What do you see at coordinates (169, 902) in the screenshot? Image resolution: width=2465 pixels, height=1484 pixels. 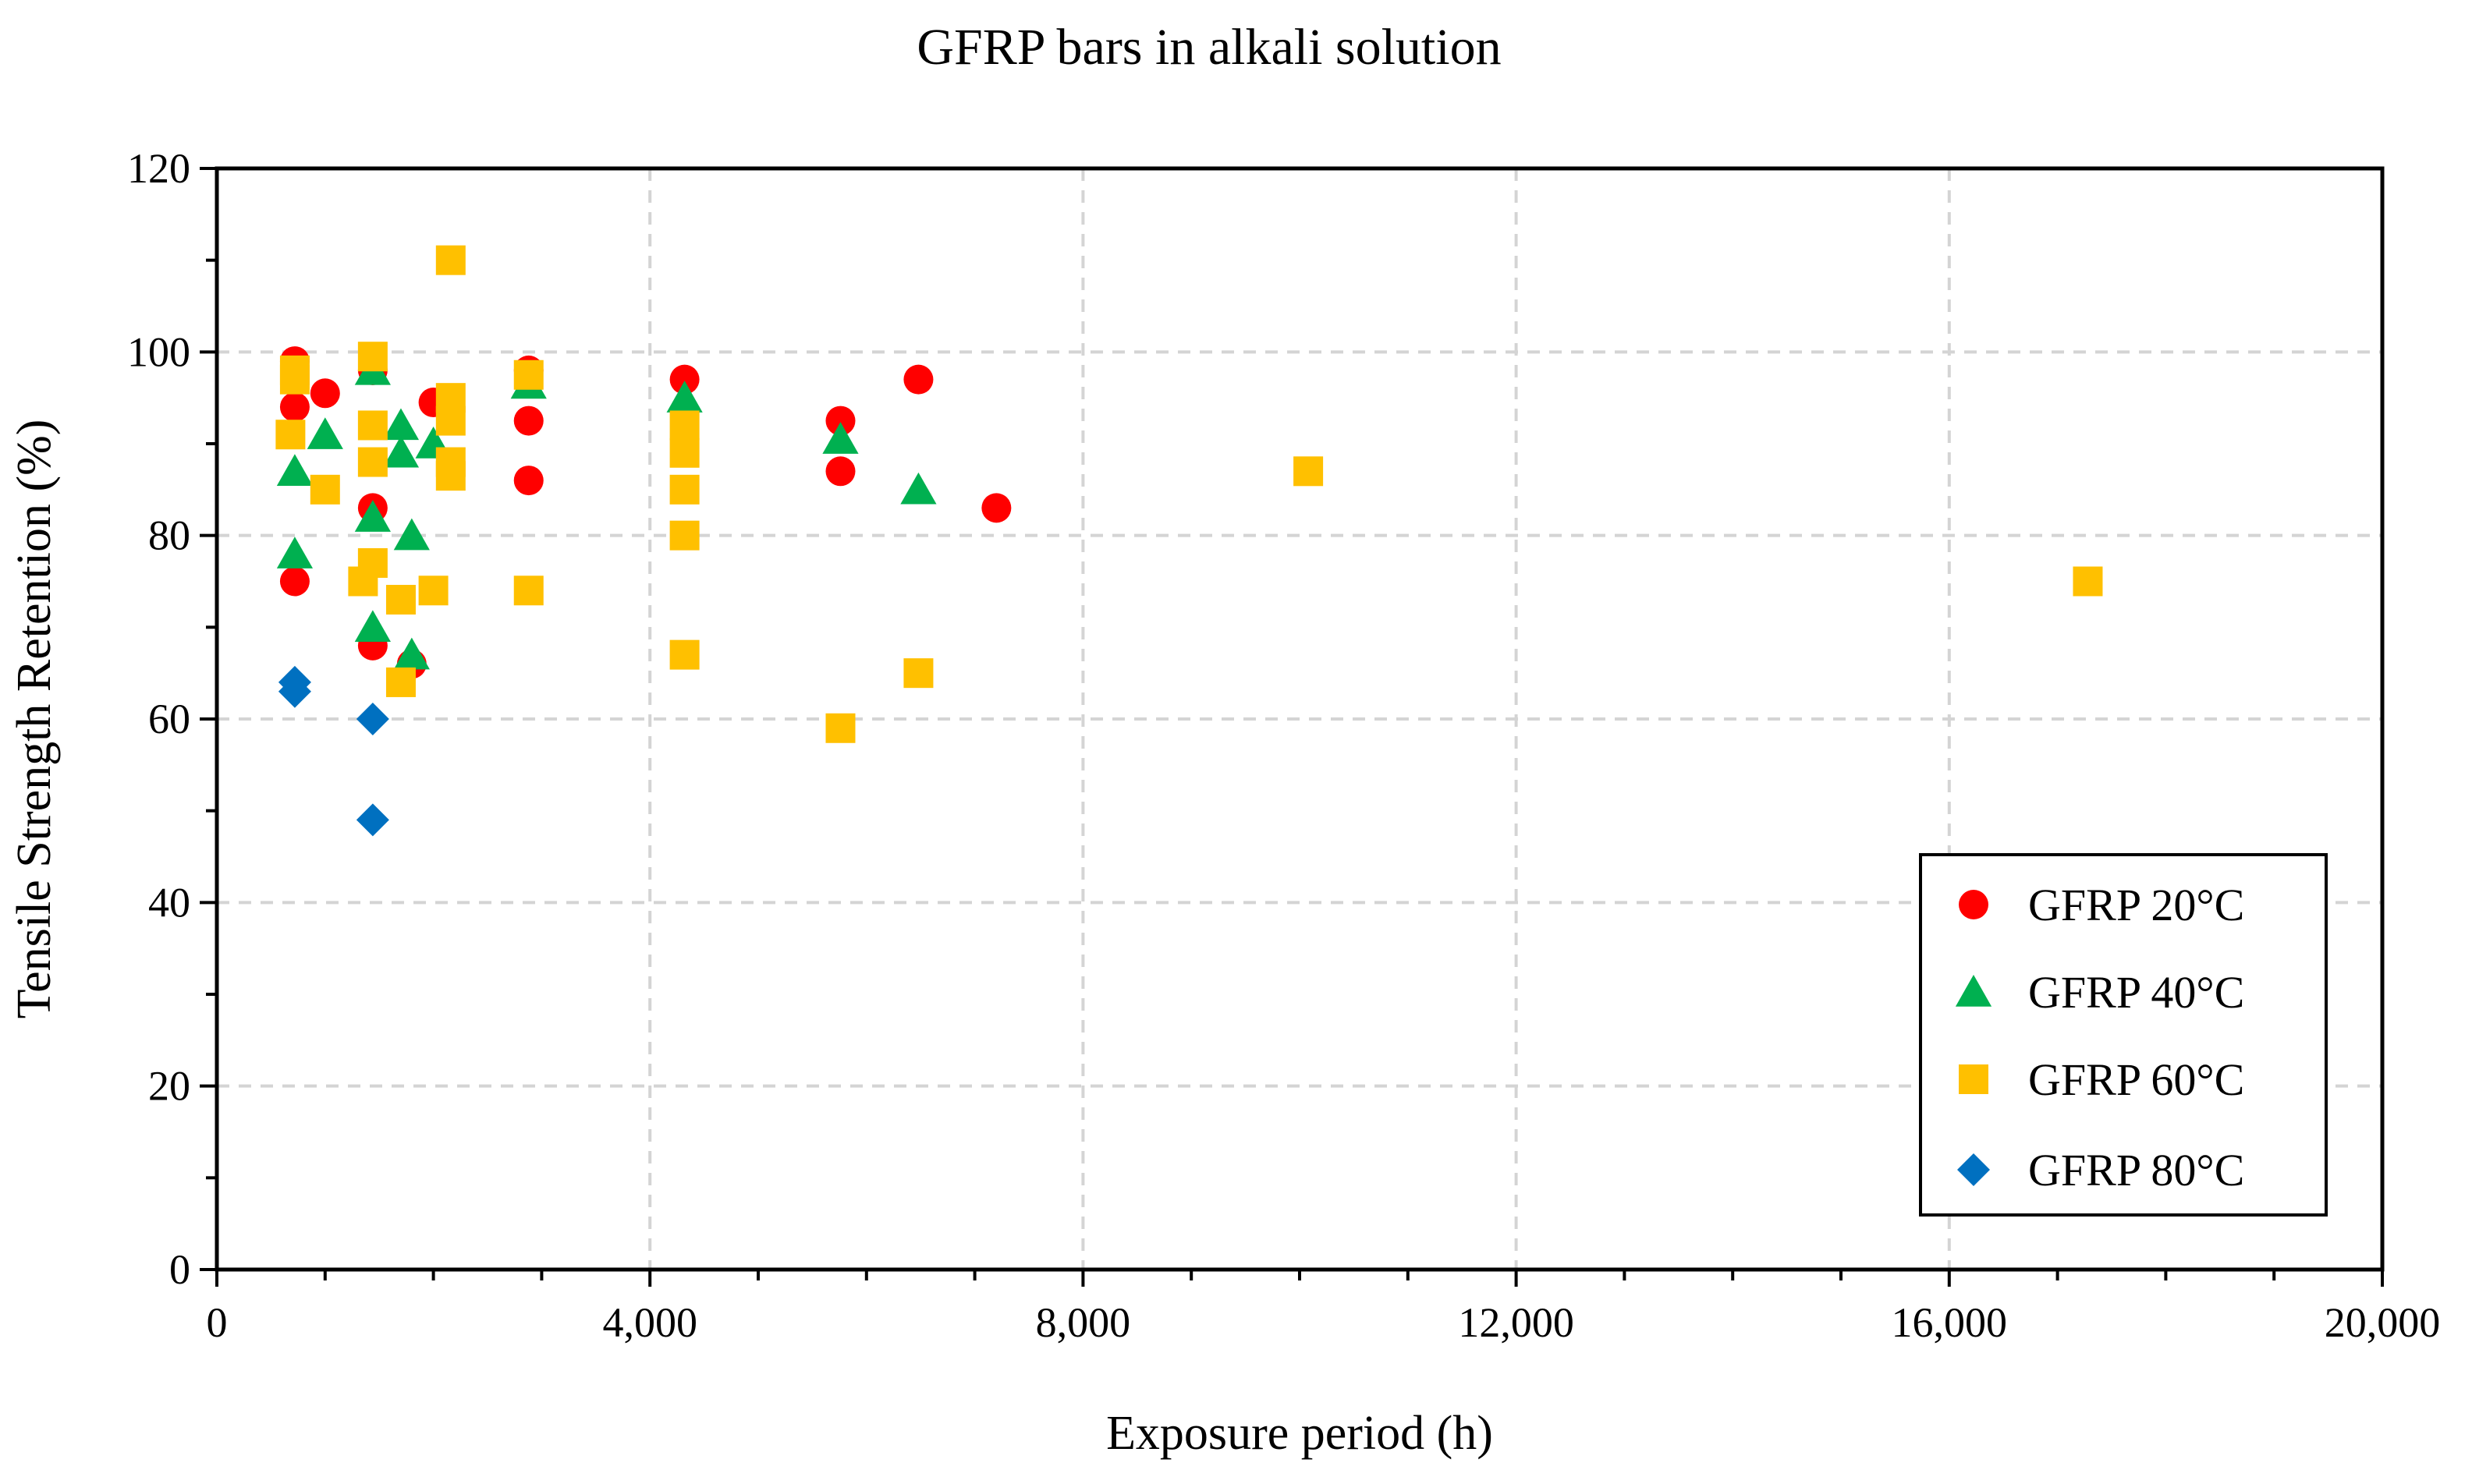 I see `y-tick-label: 40` at bounding box center [169, 902].